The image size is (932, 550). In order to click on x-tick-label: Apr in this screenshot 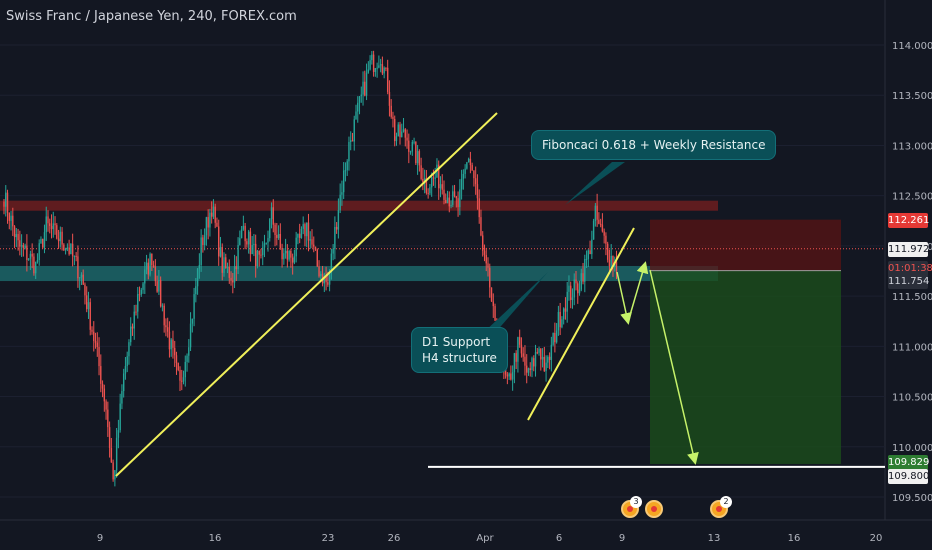, I will do `click(485, 538)`.